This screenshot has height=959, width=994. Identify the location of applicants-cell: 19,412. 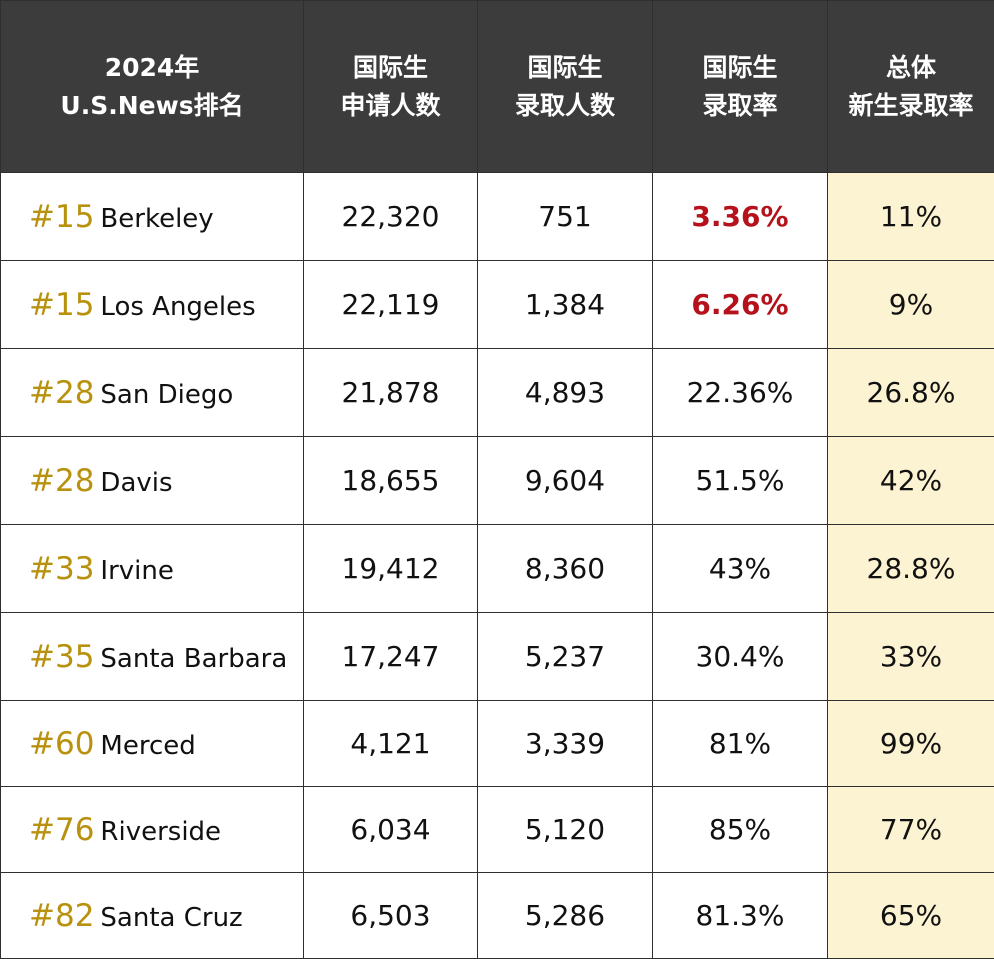
(391, 569).